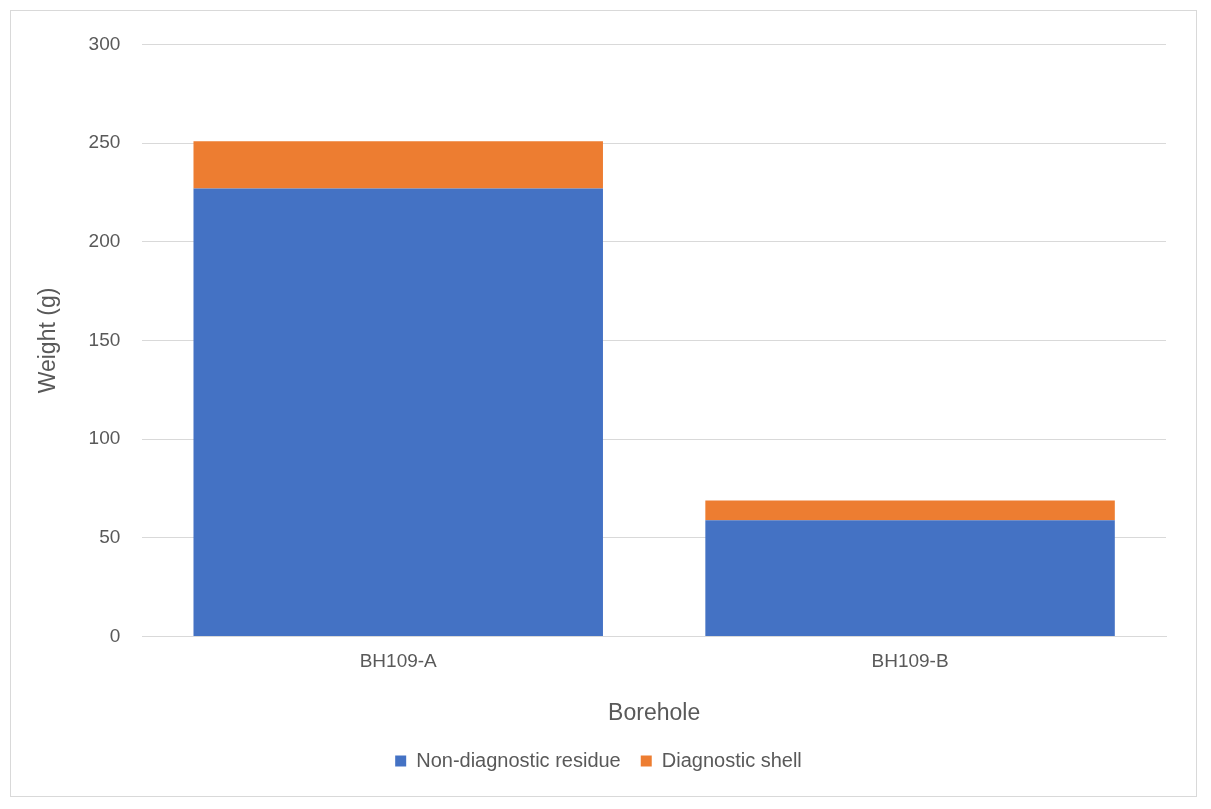 The image size is (1211, 809). I want to click on y-axis-title: Weight (g), so click(47, 340).